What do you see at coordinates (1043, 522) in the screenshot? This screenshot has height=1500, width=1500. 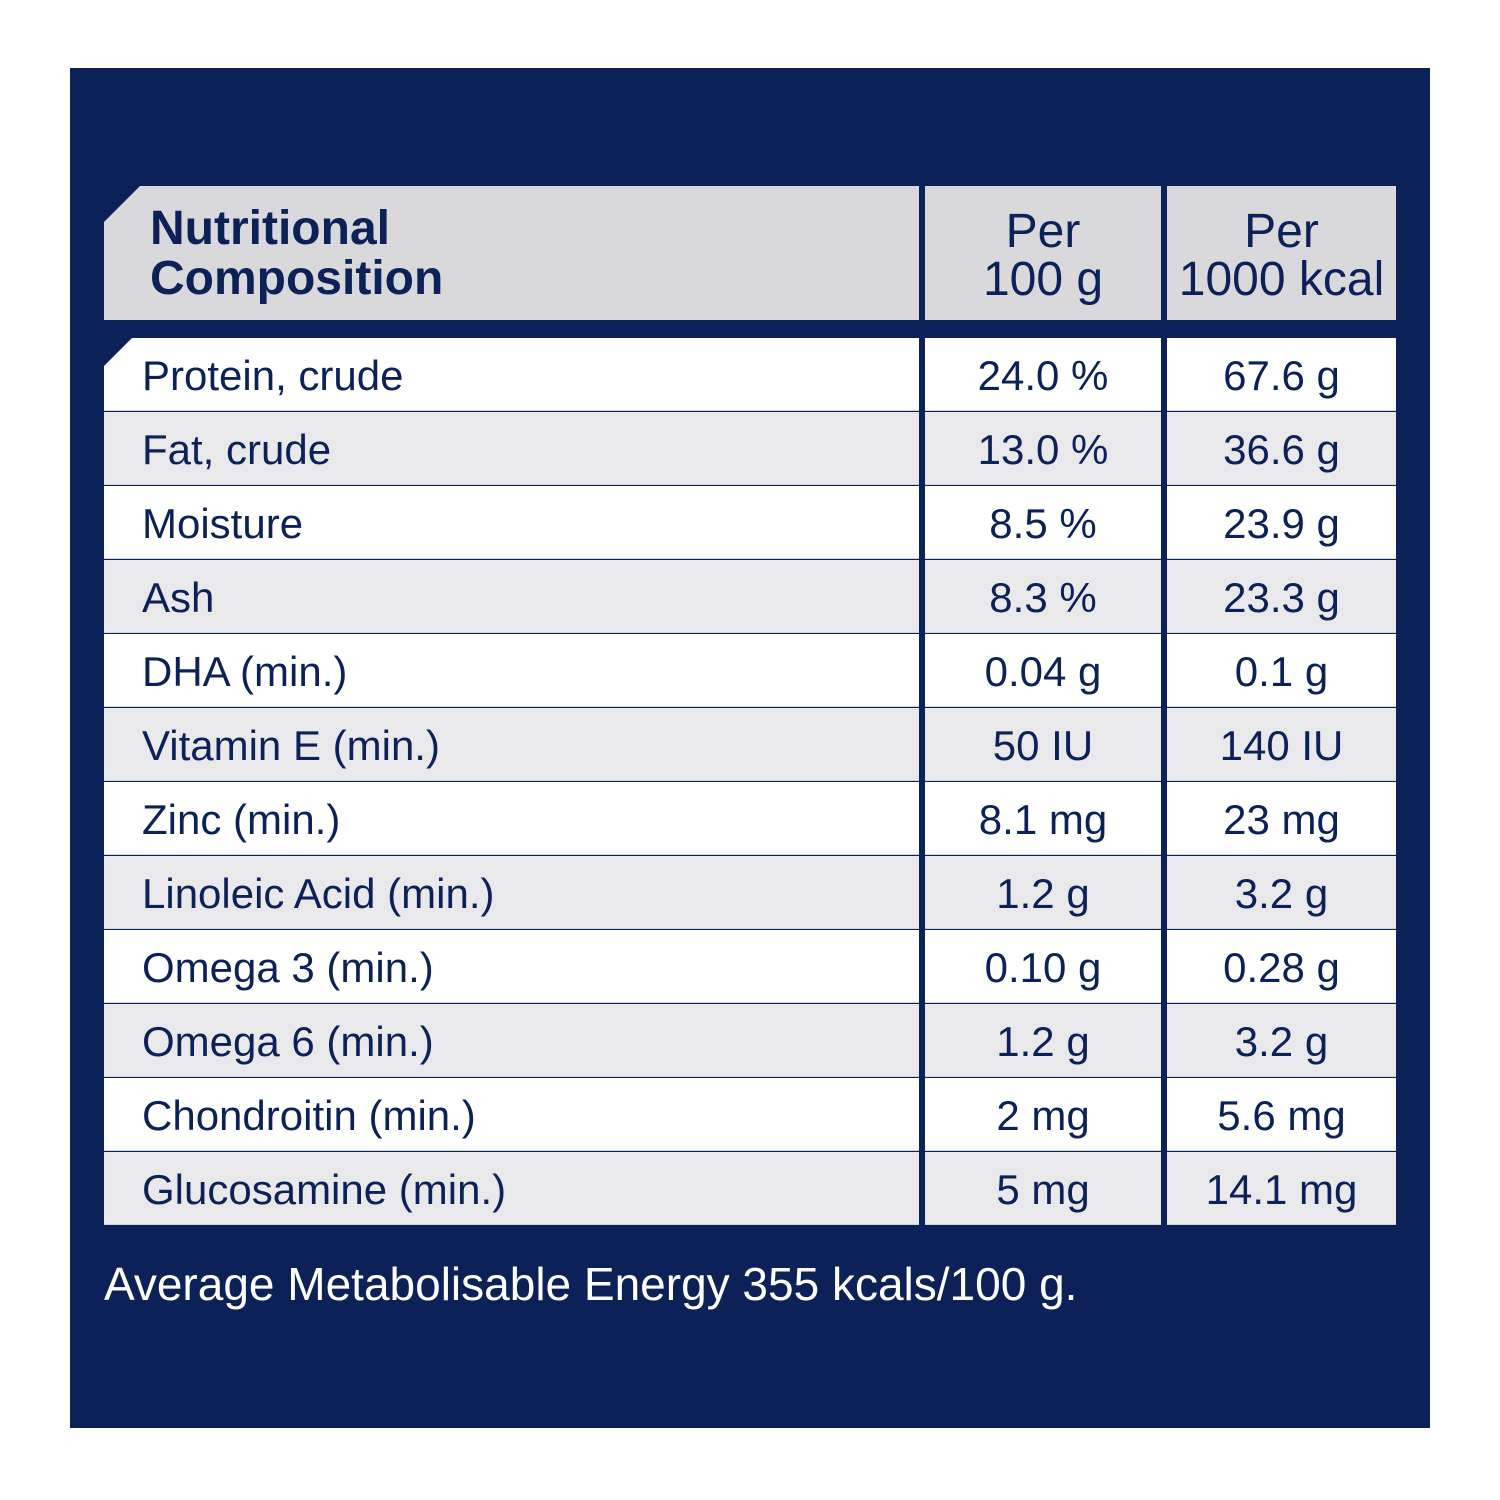 I see `value-per-100g: 8.5 %` at bounding box center [1043, 522].